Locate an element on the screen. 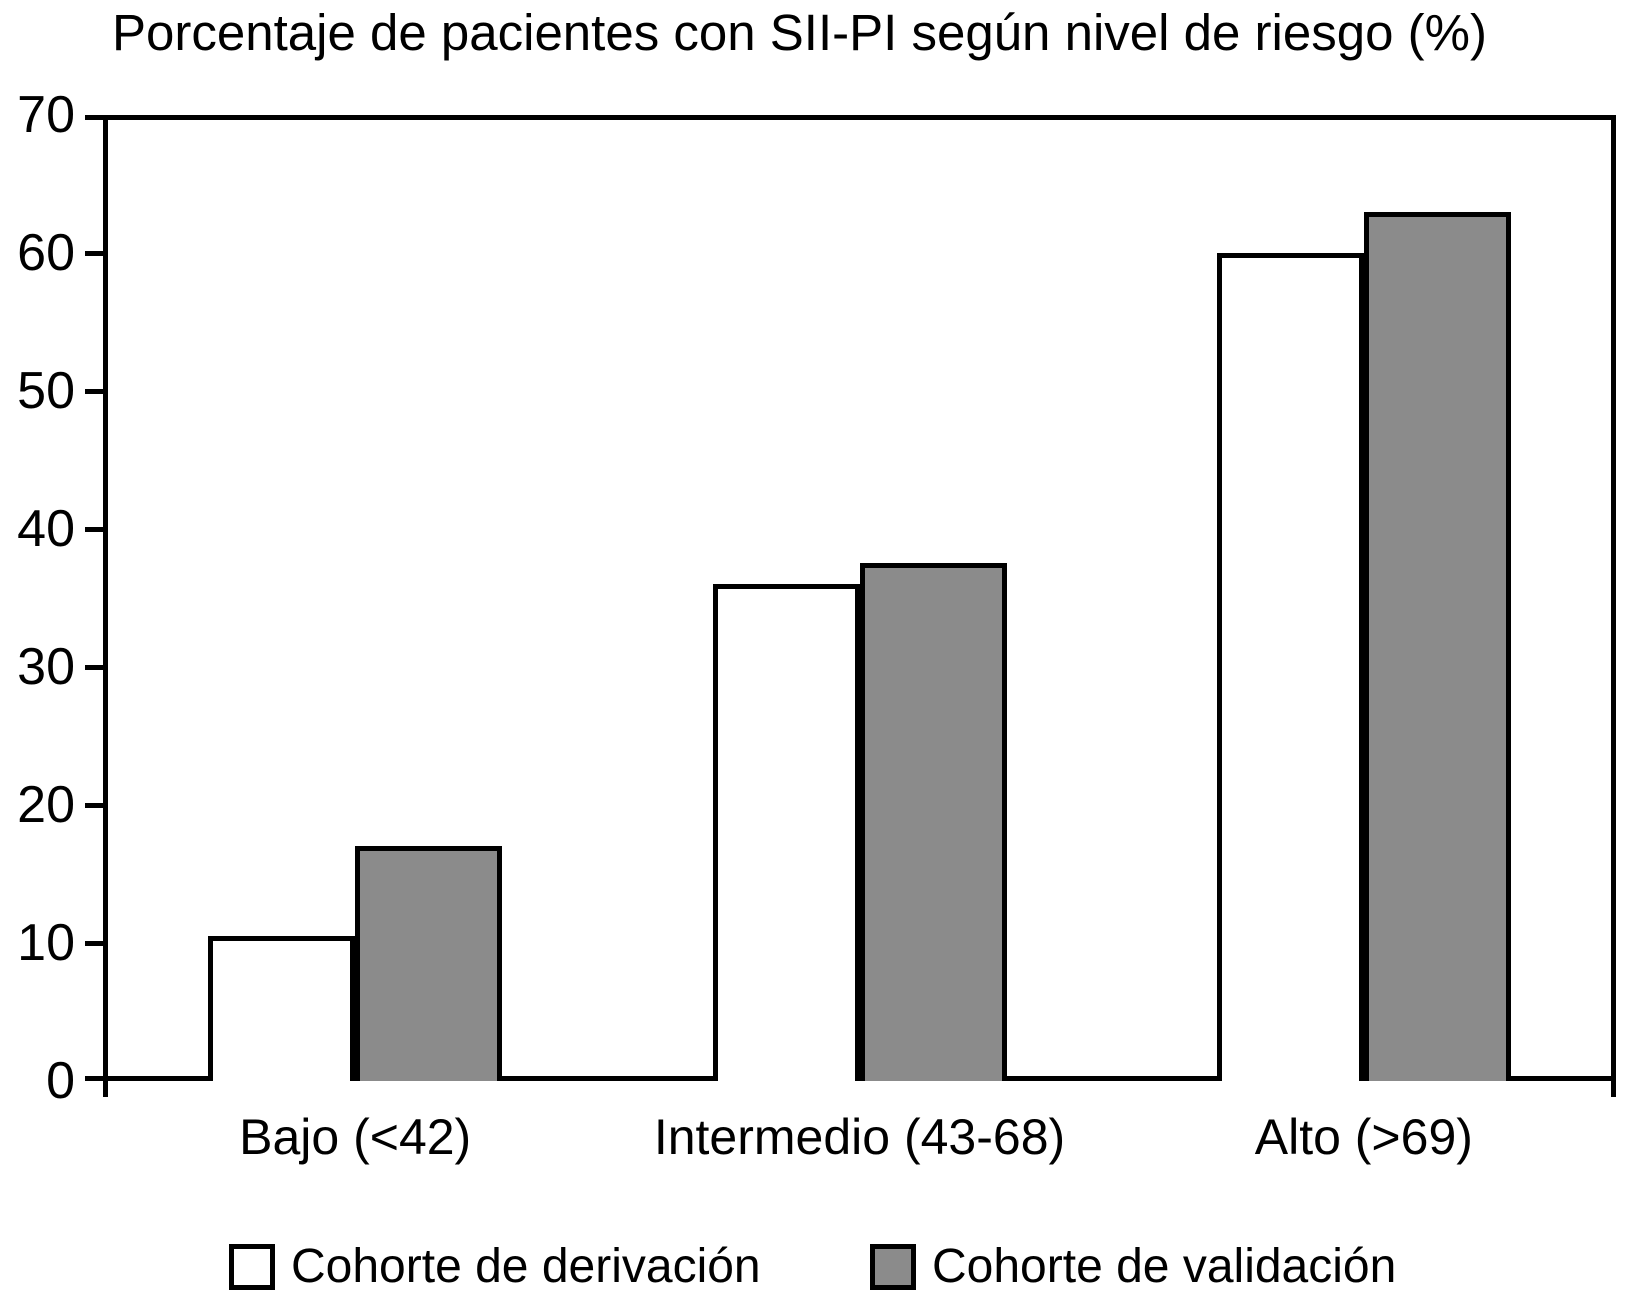 This screenshot has height=1306, width=1625. x-axis-category-label: Alto (>69) is located at coordinates (1363, 1137).